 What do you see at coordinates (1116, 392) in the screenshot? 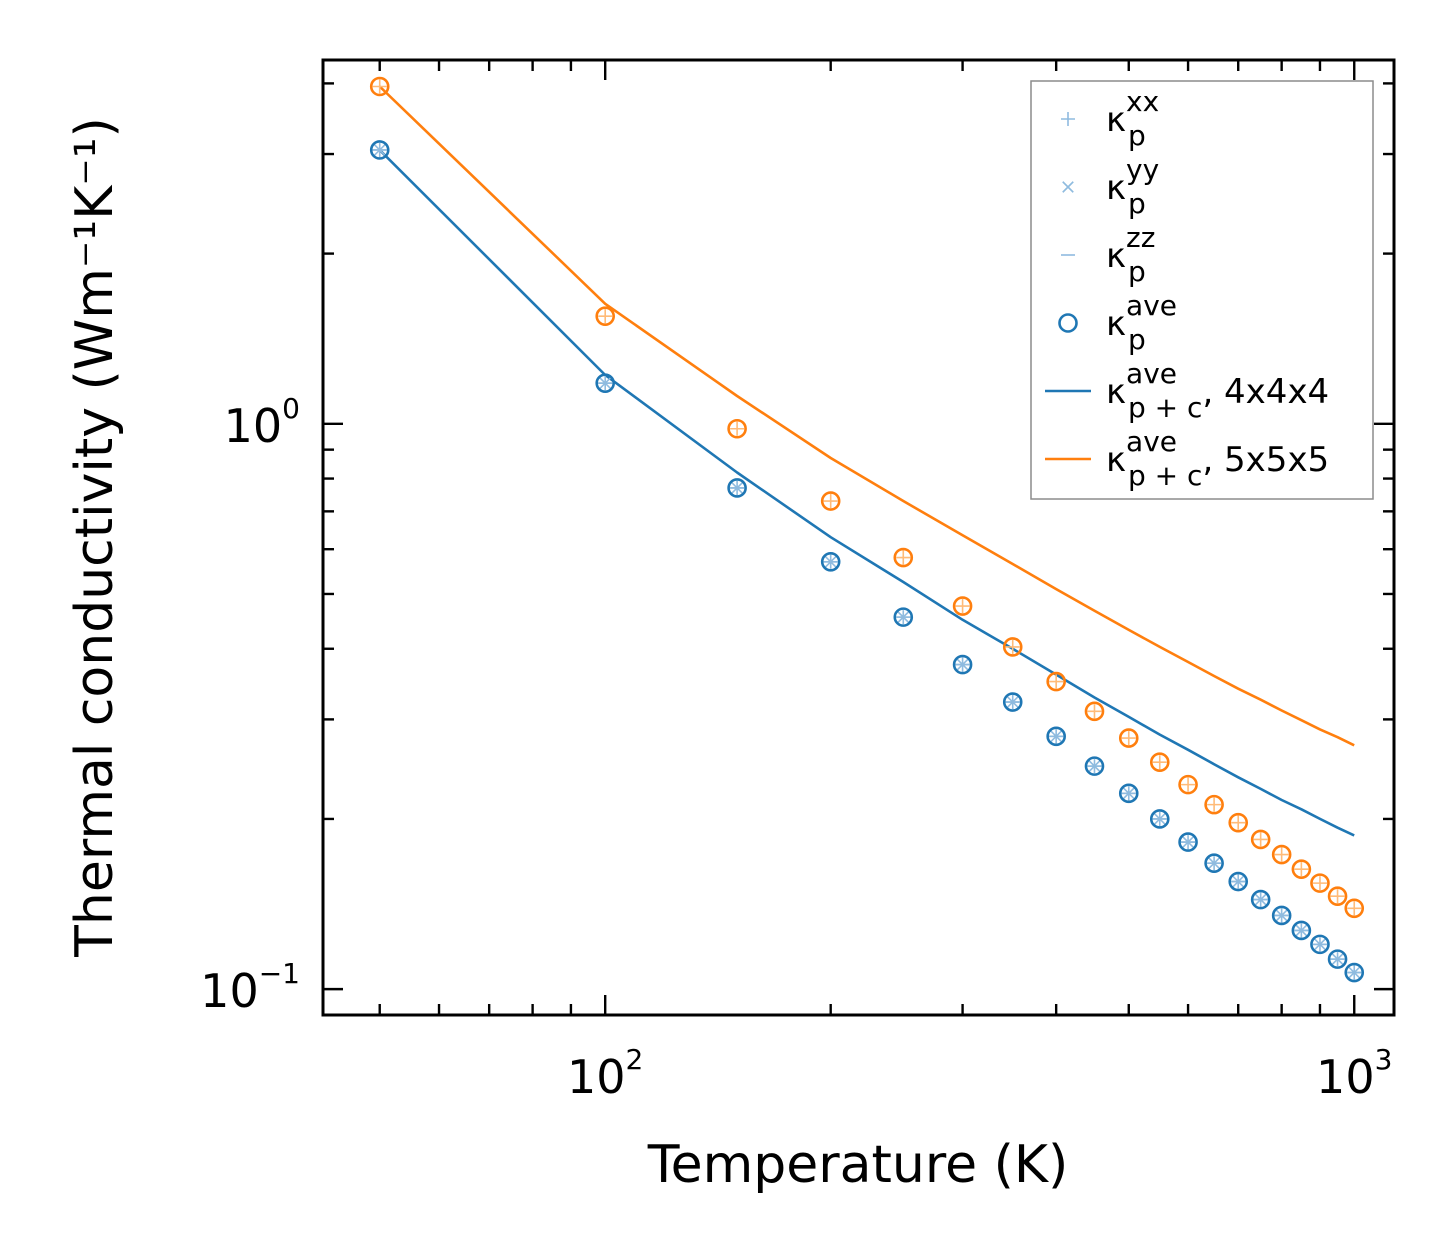
I see `legend-label-base-4: κ` at bounding box center [1116, 392].